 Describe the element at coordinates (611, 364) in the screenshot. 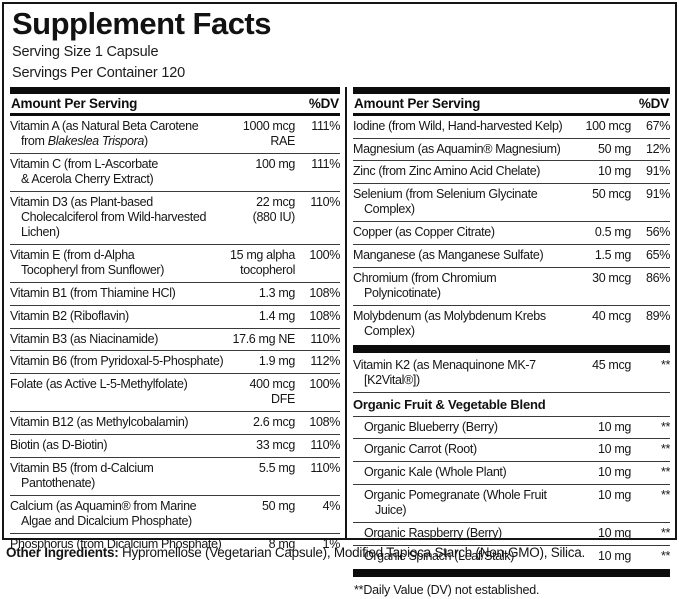

I see `nutrient-amount: 45 mcg` at that location.